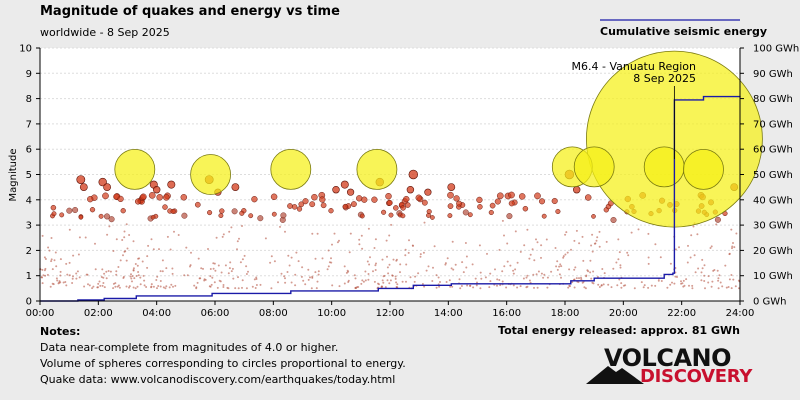  Describe the element at coordinates (98, 313) in the screenshot. I see `x-tick-label: 02:00` at that location.